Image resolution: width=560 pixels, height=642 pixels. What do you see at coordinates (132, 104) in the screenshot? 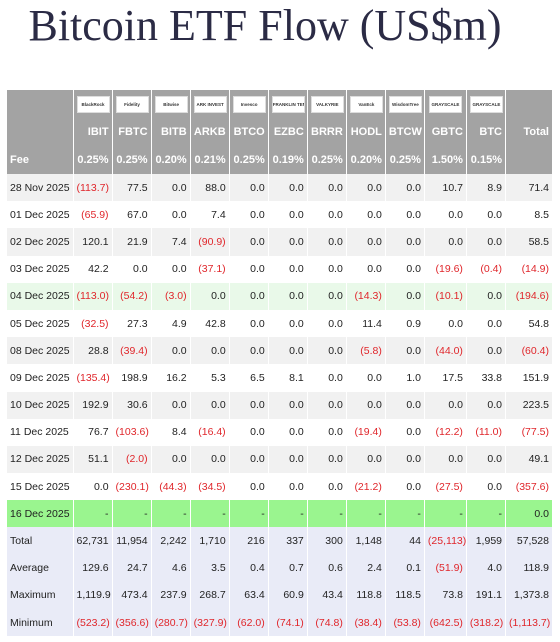
I see `logo: Fidelity` at bounding box center [132, 104].